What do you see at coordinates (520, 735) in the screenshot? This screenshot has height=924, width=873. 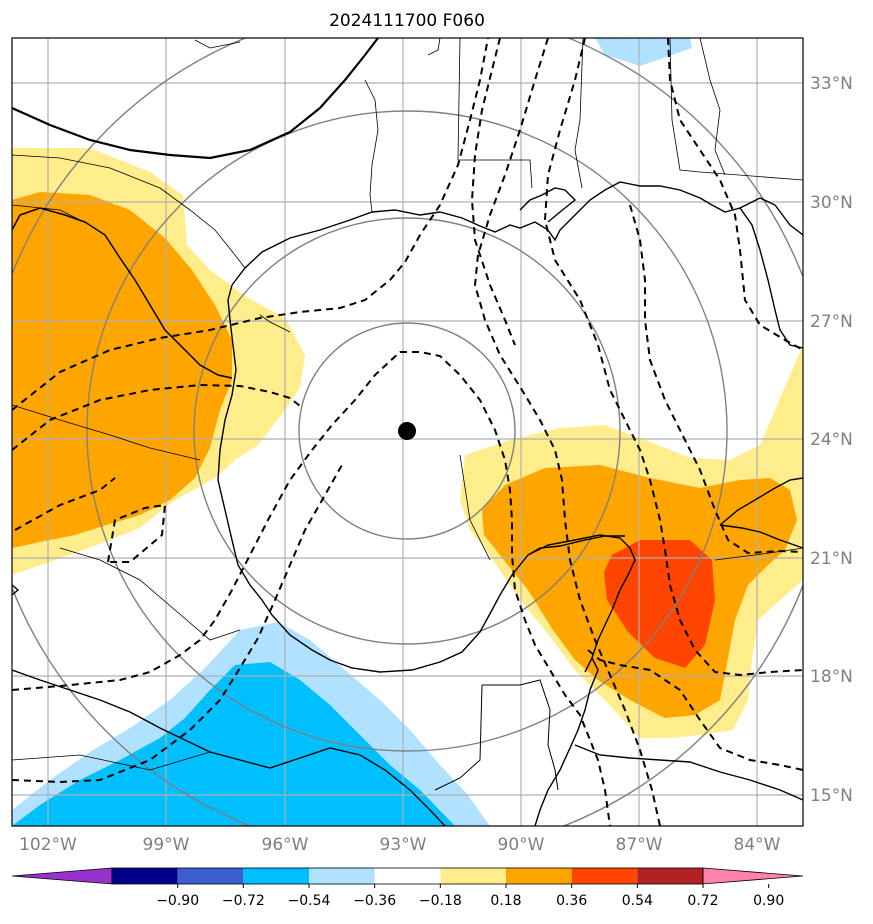 I see `guatemala-belize-border` at bounding box center [520, 735].